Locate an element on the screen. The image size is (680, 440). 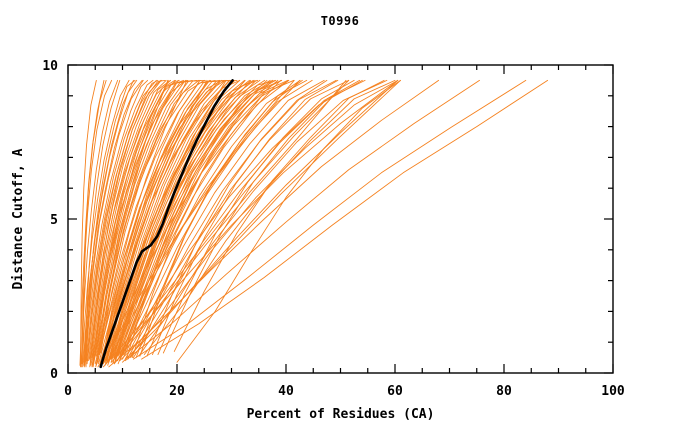
page-title: T0996 is located at coordinates (340, 21).